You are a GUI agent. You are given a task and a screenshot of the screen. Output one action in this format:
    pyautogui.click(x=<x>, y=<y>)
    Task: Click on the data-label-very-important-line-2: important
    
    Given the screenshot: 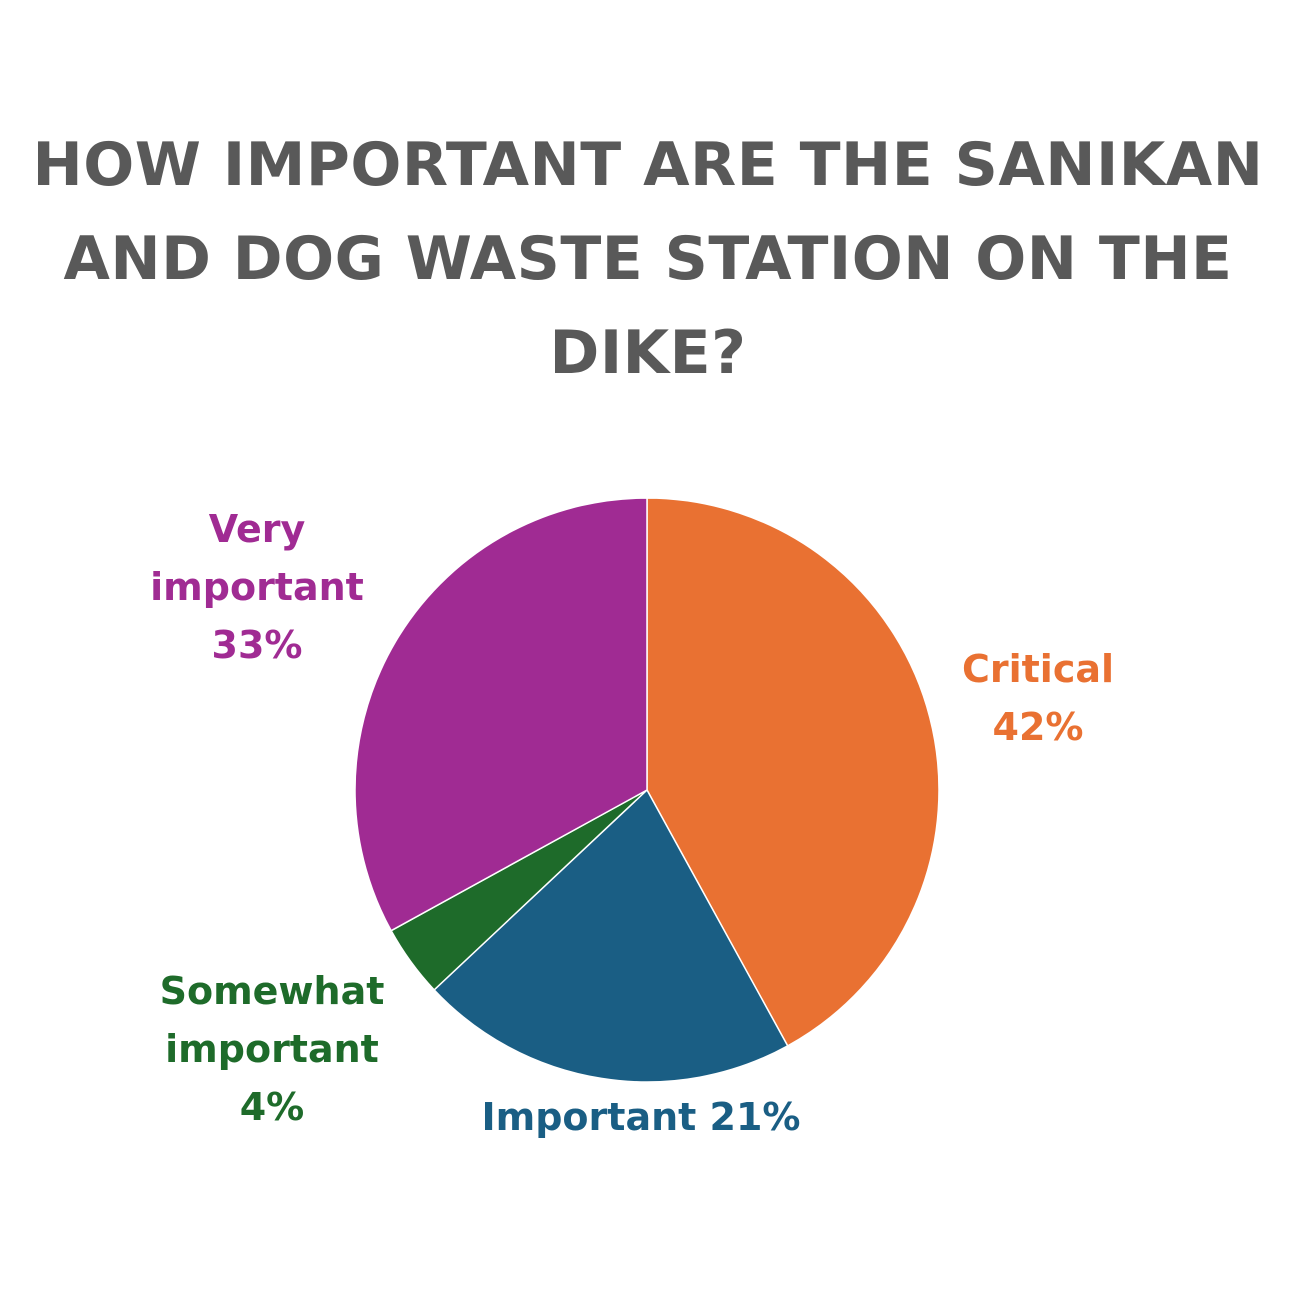 What is the action you would take?
    pyautogui.click(x=257, y=587)
    